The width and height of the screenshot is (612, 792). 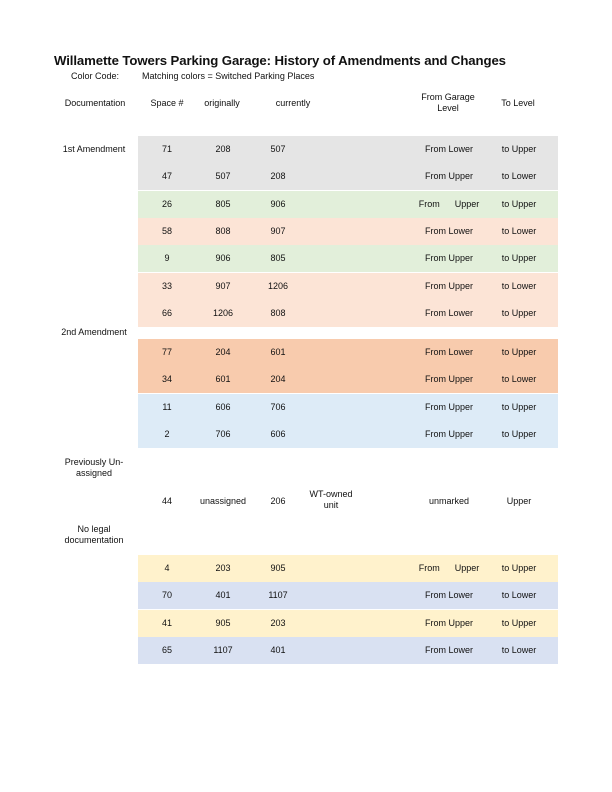 I want to click on cell-originally: 203, so click(x=223, y=568).